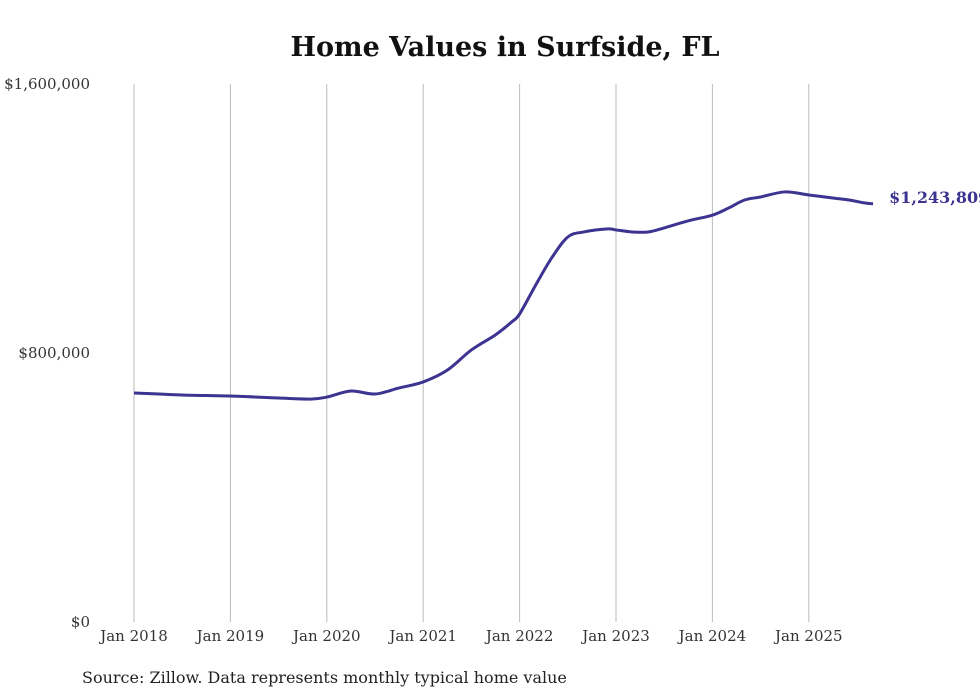 Image resolution: width=980 pixels, height=699 pixels. Describe the element at coordinates (133, 636) in the screenshot. I see `x-tick-label: Jan 2018` at that location.